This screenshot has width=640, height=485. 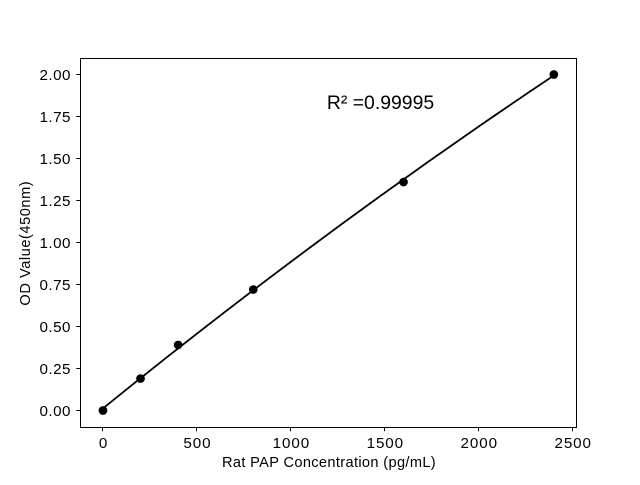 I want to click on svg-text: 2500, so click(x=572, y=443).